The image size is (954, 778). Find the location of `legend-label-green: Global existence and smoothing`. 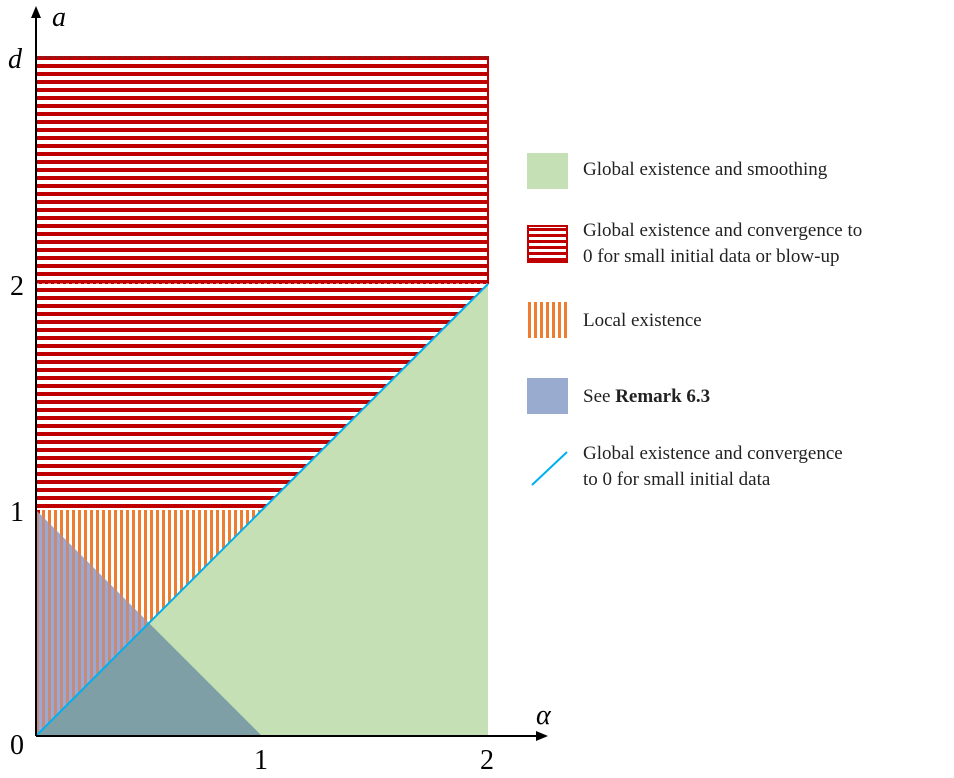

legend-label-green: Global existence and smoothing is located at coordinates (705, 170).